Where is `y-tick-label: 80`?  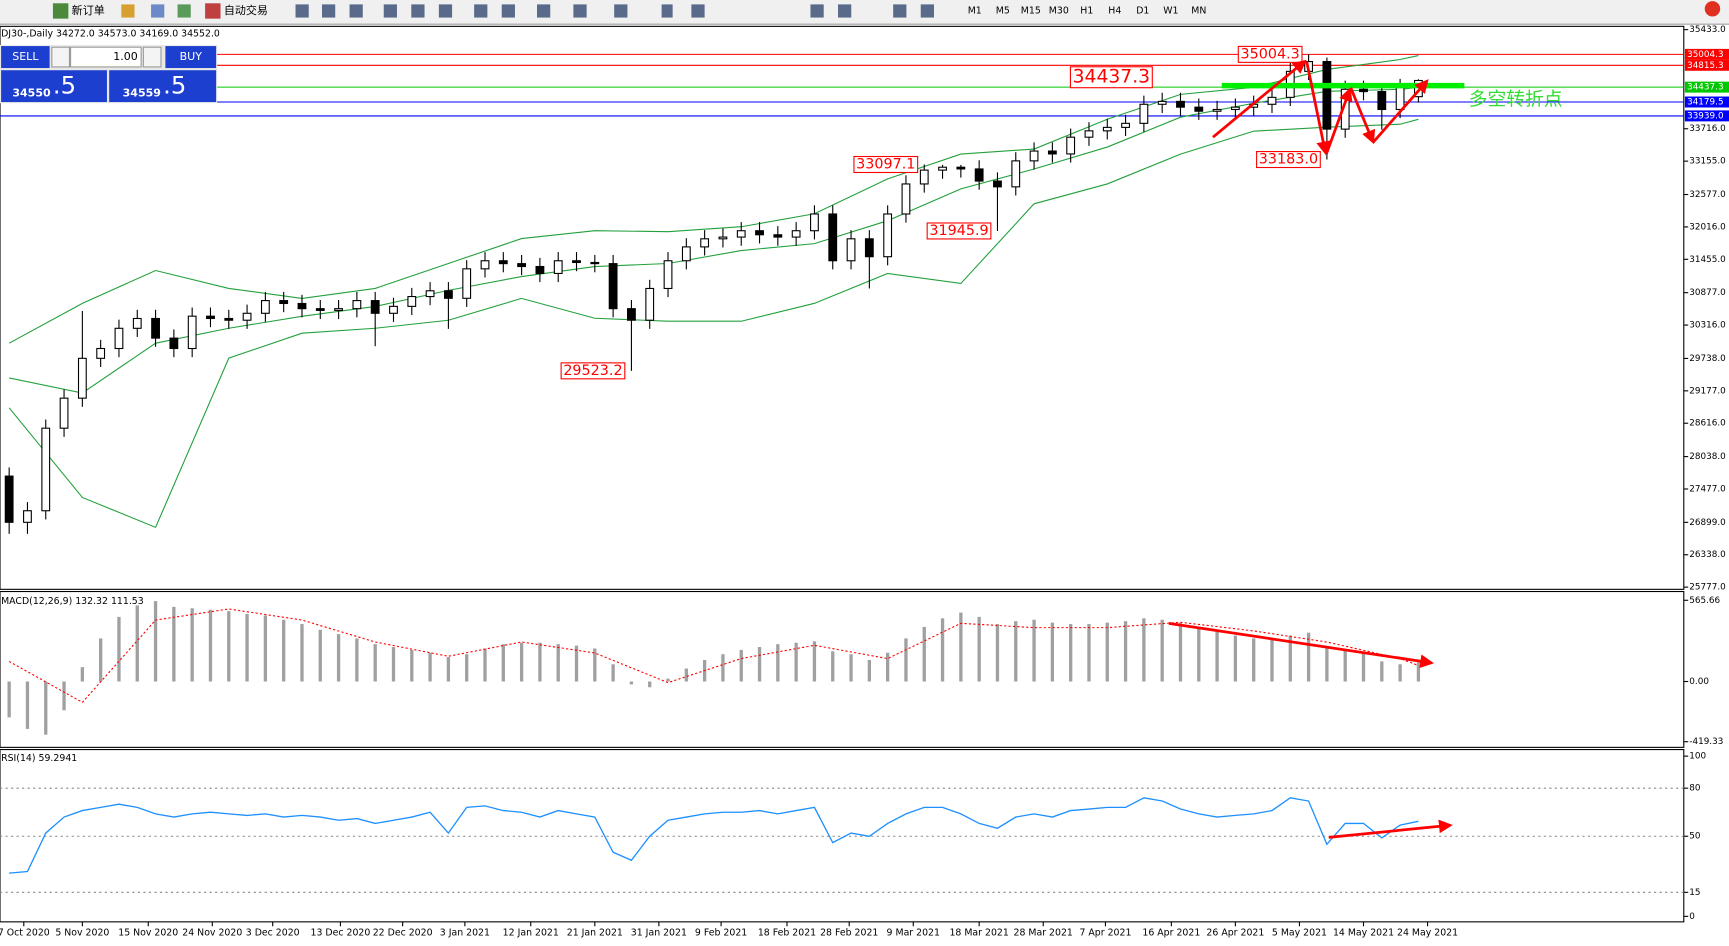 y-tick-label: 80 is located at coordinates (1695, 789).